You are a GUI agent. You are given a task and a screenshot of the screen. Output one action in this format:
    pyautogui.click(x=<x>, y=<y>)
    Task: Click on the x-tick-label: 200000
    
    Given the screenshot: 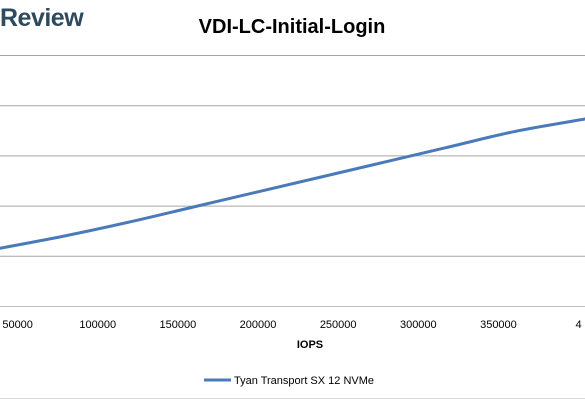 What is the action you would take?
    pyautogui.click(x=258, y=325)
    